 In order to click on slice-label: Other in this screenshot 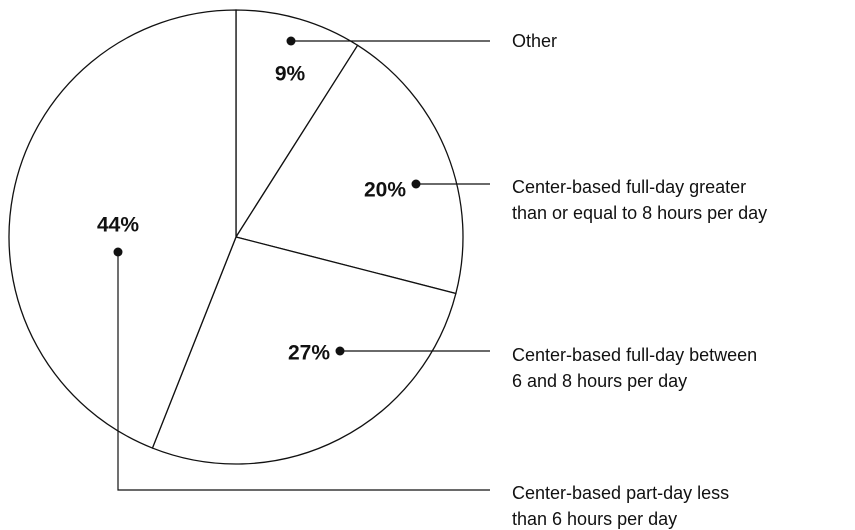, I will do `click(534, 41)`.